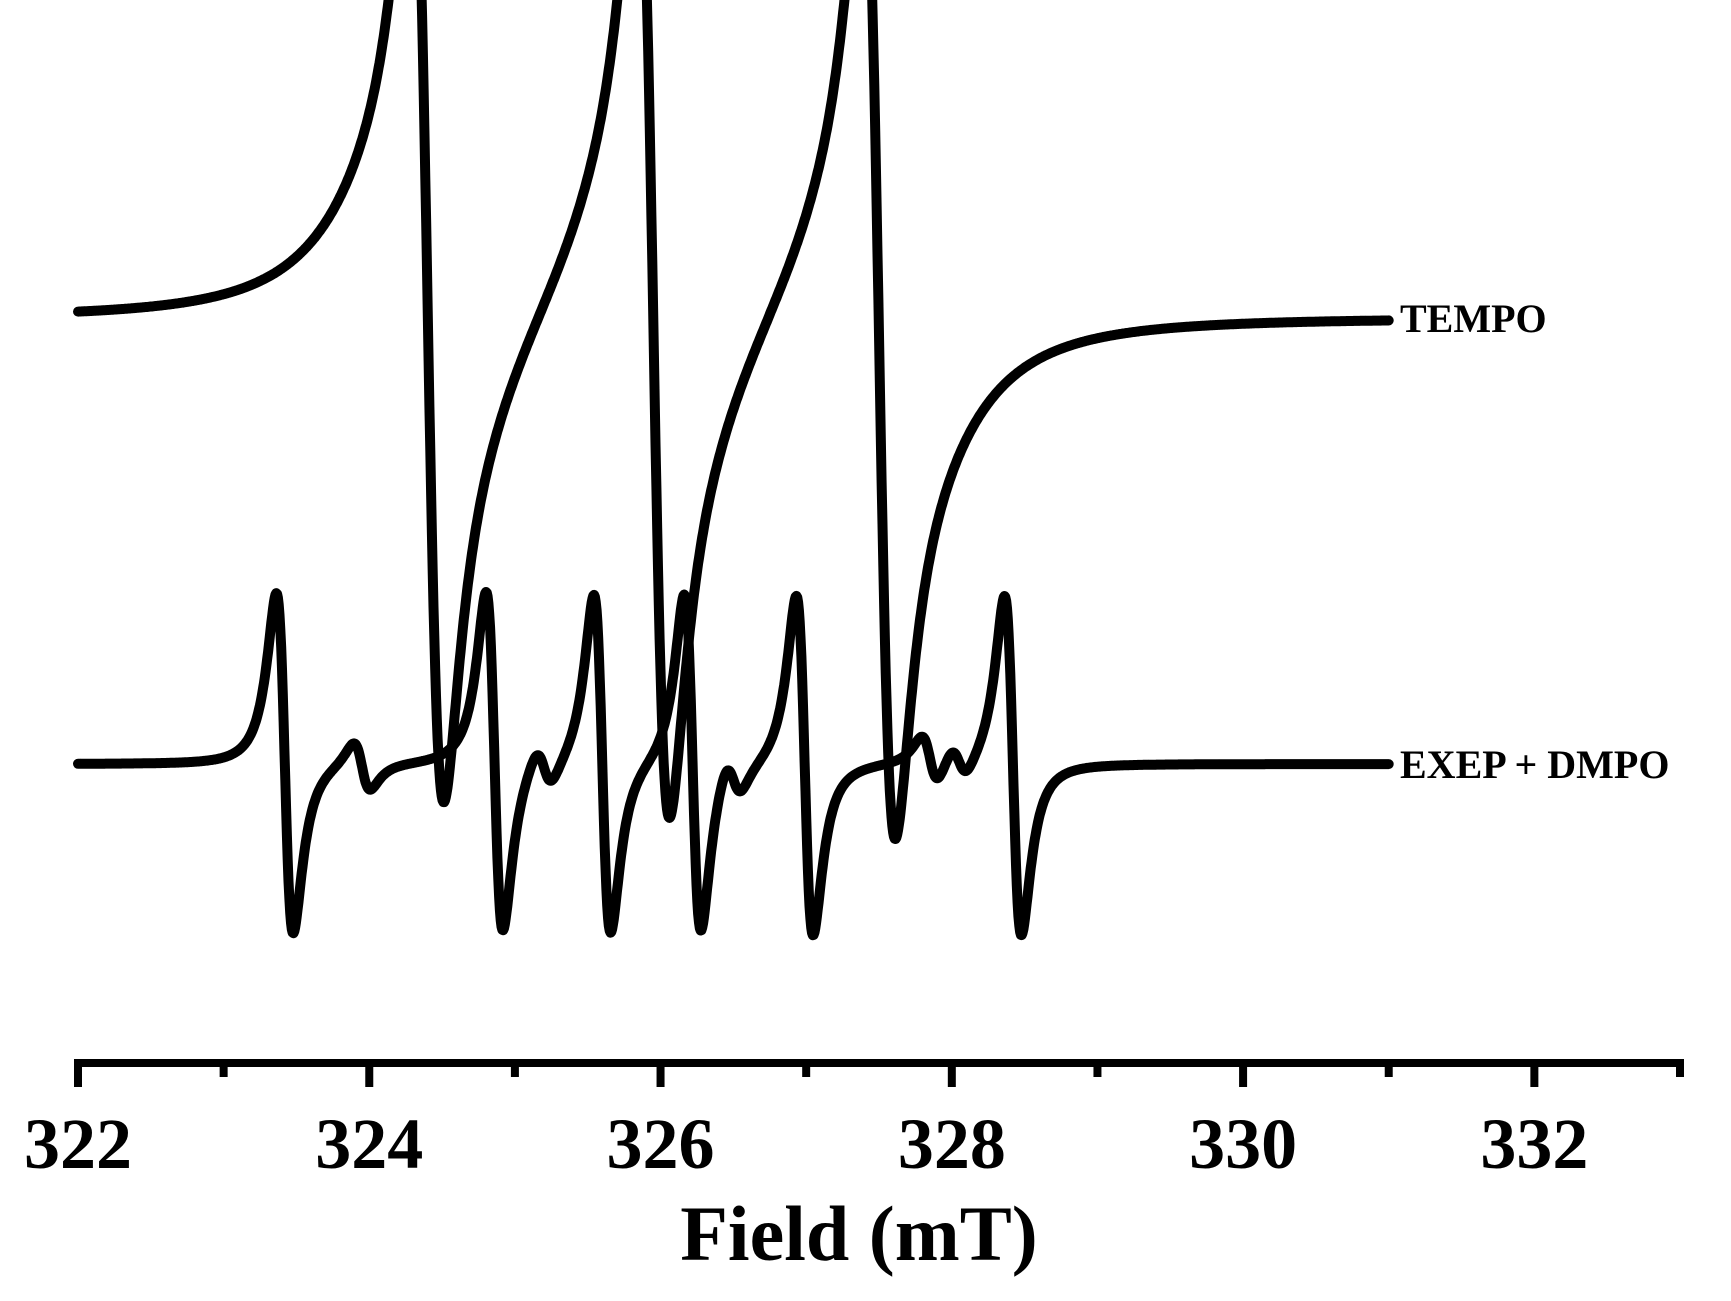 The width and height of the screenshot is (1731, 1301). What do you see at coordinates (952, 1144) in the screenshot?
I see `x-tick-label: 328` at bounding box center [952, 1144].